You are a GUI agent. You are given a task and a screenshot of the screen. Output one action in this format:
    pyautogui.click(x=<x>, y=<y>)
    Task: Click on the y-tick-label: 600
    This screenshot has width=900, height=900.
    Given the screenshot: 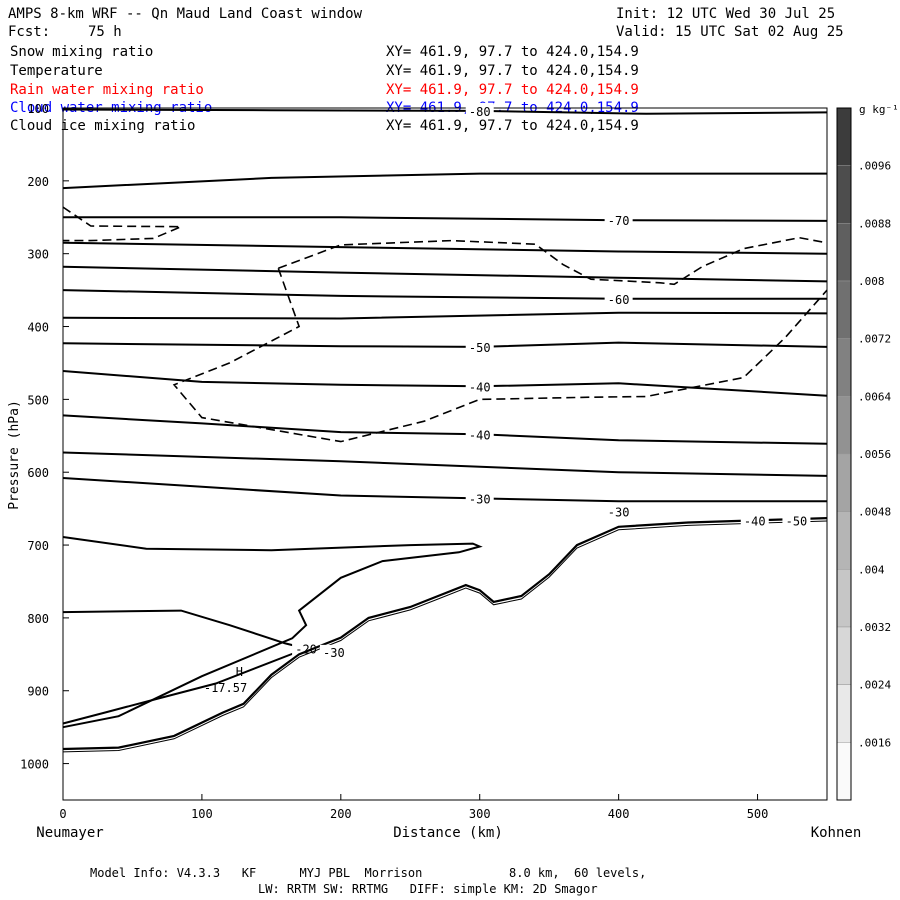 What is the action you would take?
    pyautogui.click(x=38, y=473)
    